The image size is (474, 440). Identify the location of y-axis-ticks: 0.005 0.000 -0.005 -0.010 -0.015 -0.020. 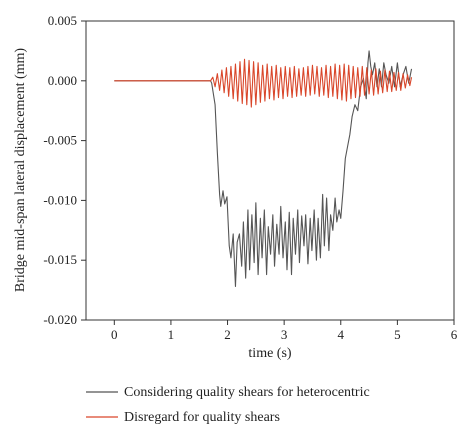
(64, 170).